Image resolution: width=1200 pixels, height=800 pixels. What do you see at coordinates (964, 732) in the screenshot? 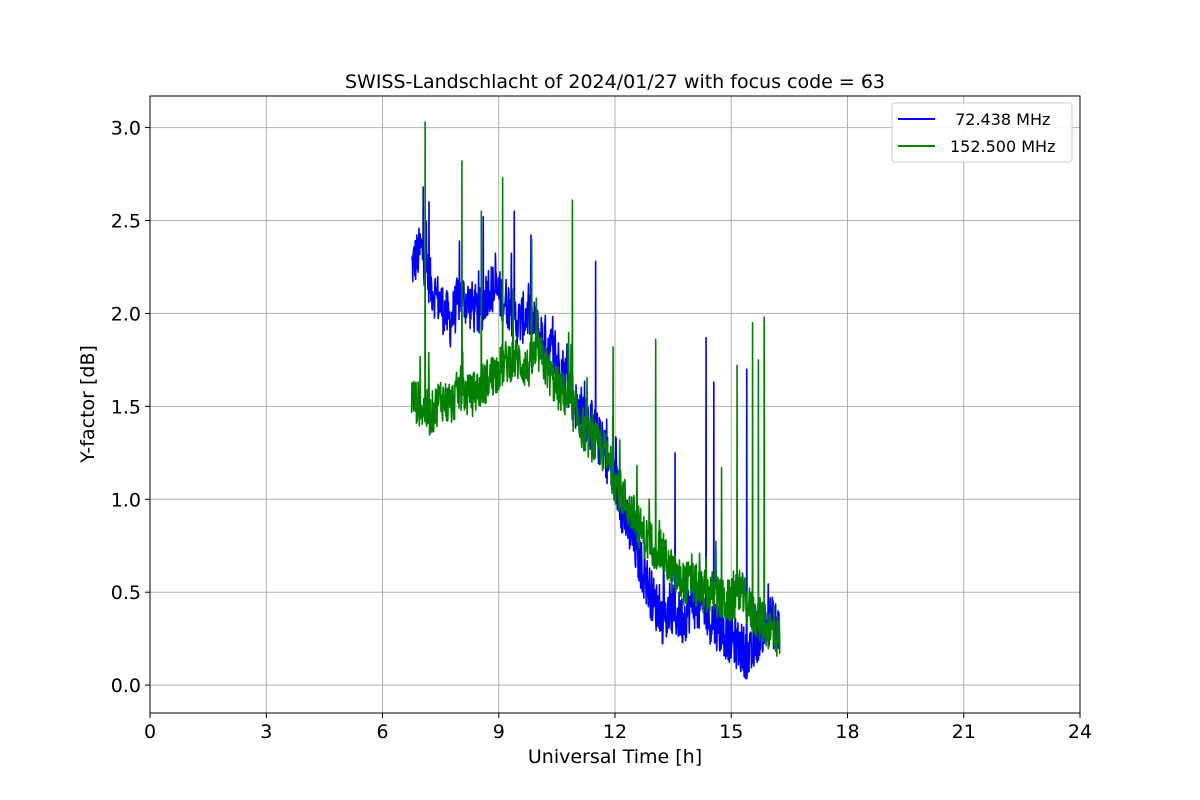
I see `x-tick-label: 21` at bounding box center [964, 732].